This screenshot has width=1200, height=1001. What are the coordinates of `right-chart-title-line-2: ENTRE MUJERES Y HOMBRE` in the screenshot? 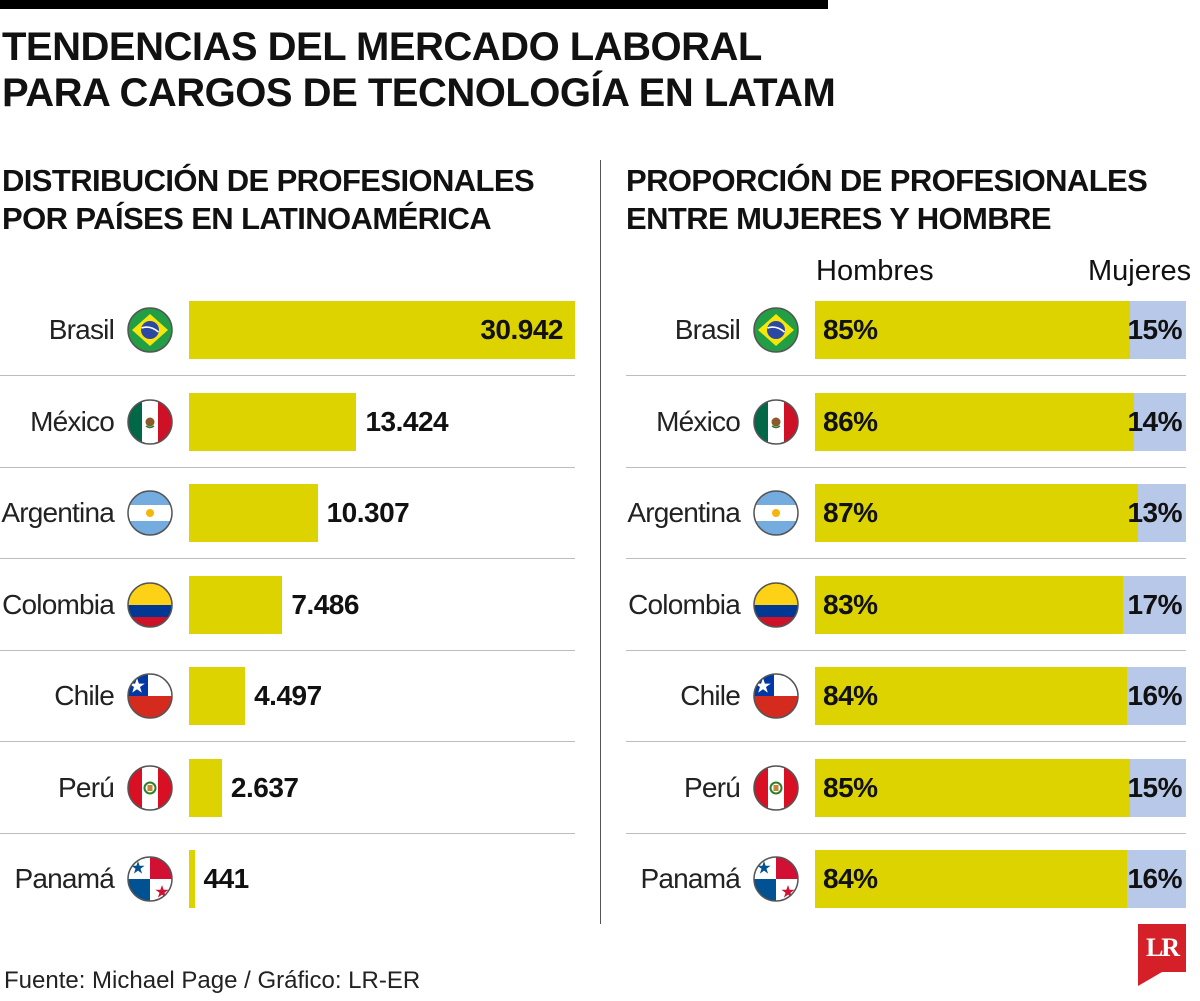 It's located at (839, 218).